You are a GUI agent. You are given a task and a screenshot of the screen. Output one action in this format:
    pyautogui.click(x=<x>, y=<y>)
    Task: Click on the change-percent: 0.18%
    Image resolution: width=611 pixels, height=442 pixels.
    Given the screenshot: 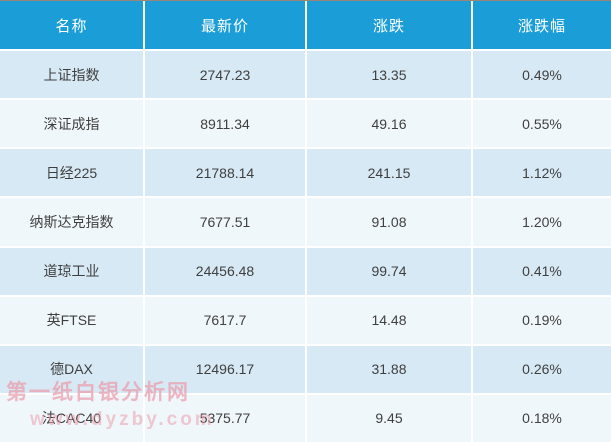 What is the action you would take?
    pyautogui.click(x=542, y=418)
    